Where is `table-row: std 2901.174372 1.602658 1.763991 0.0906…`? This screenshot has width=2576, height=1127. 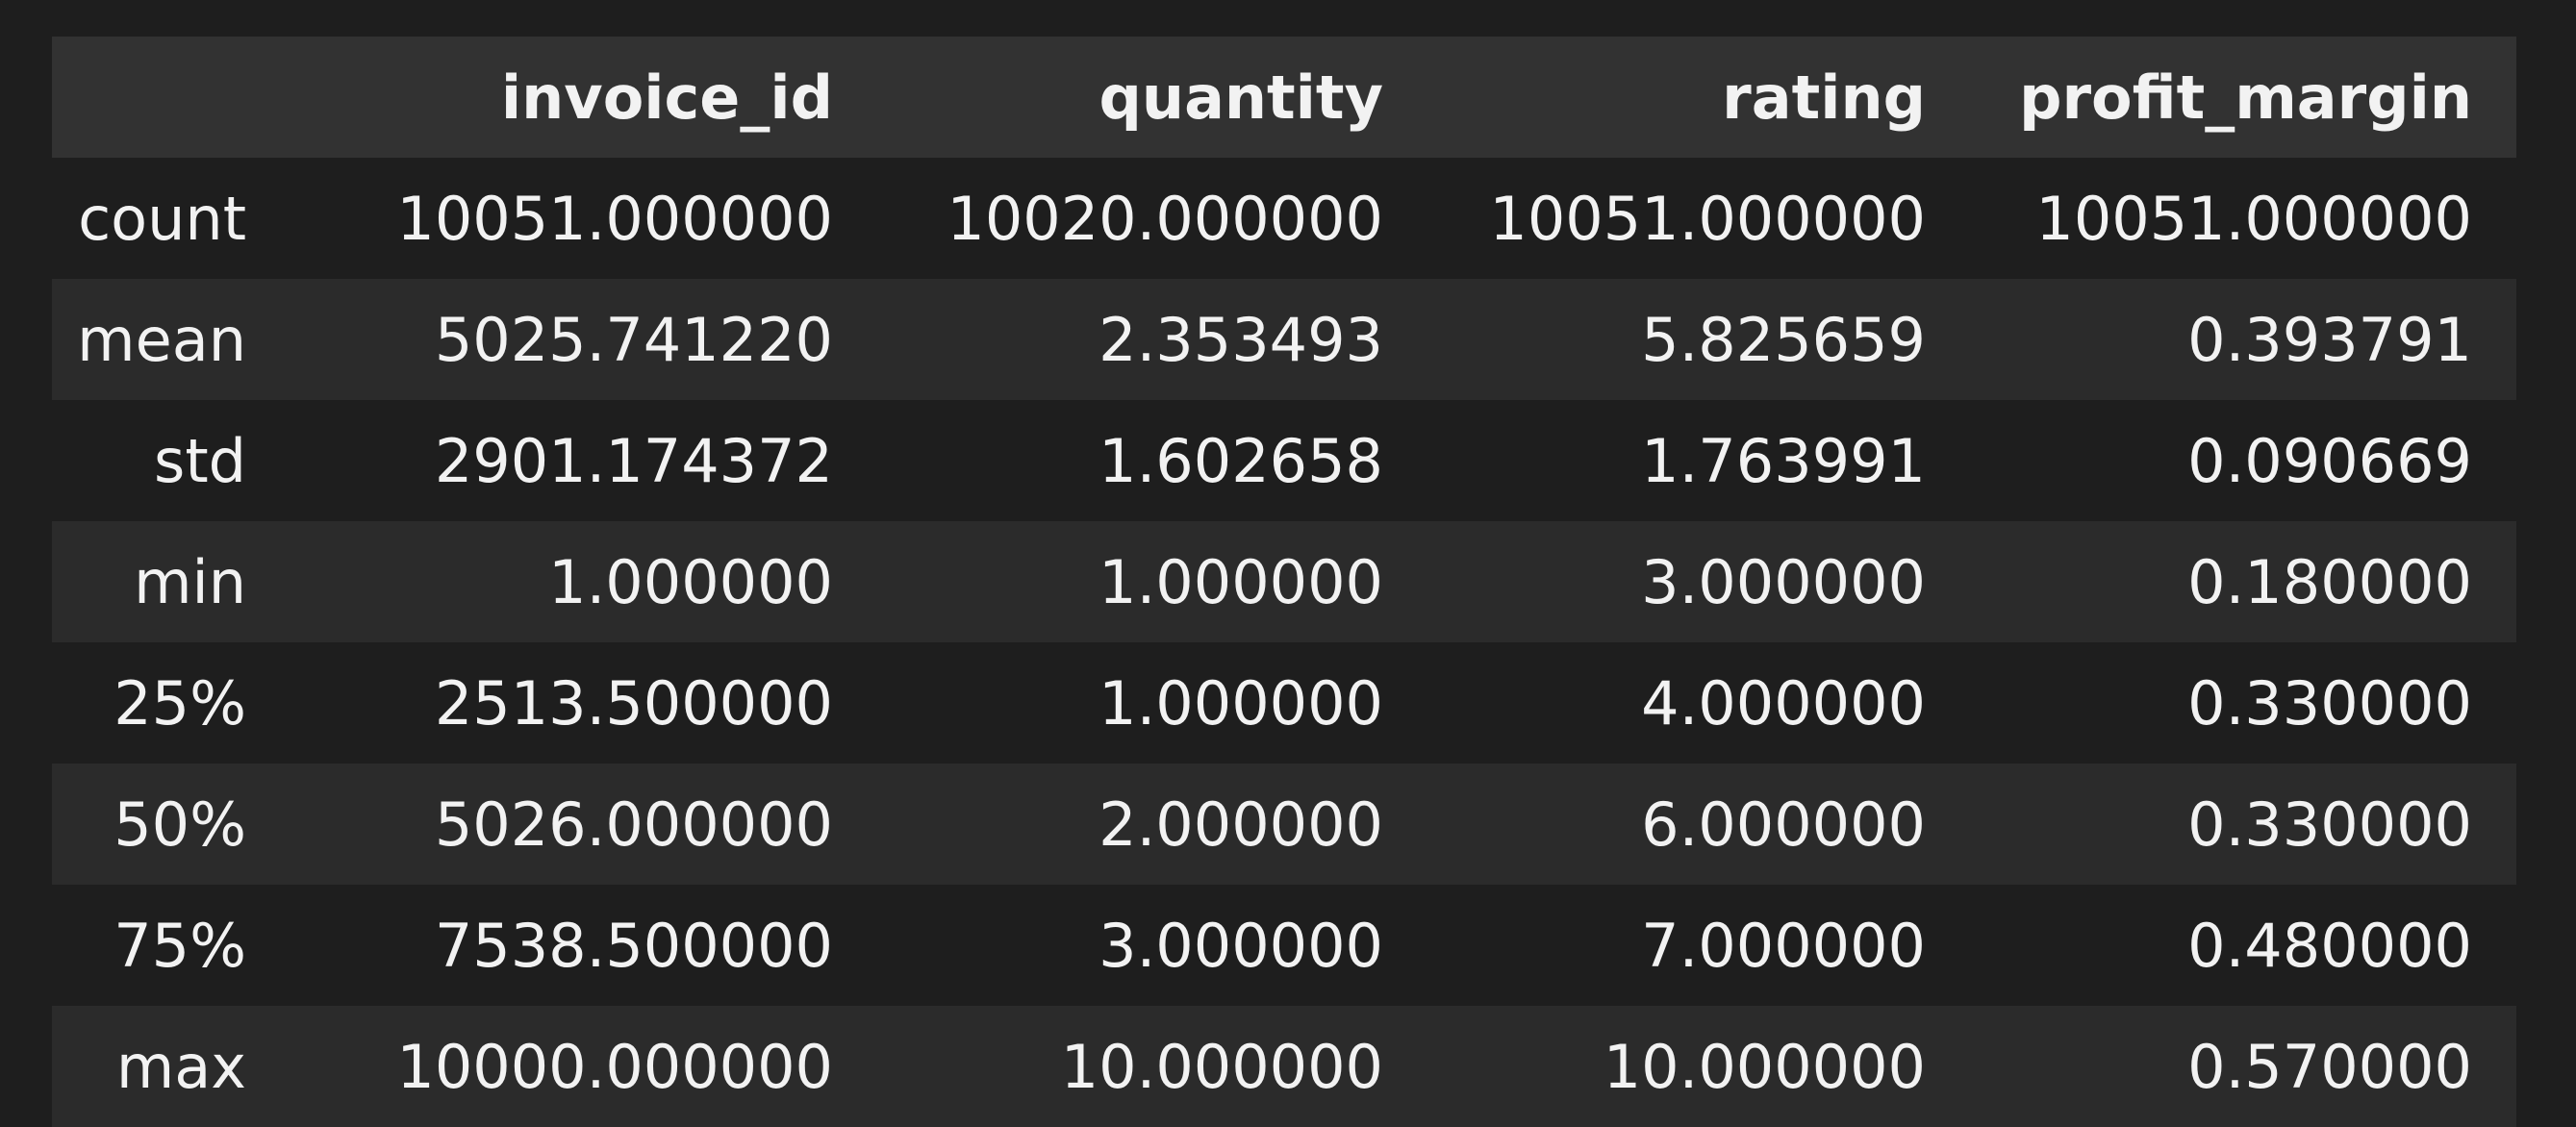 table-row: std 2901.174372 1.602658 1.763991 0.0906… is located at coordinates (1284, 460).